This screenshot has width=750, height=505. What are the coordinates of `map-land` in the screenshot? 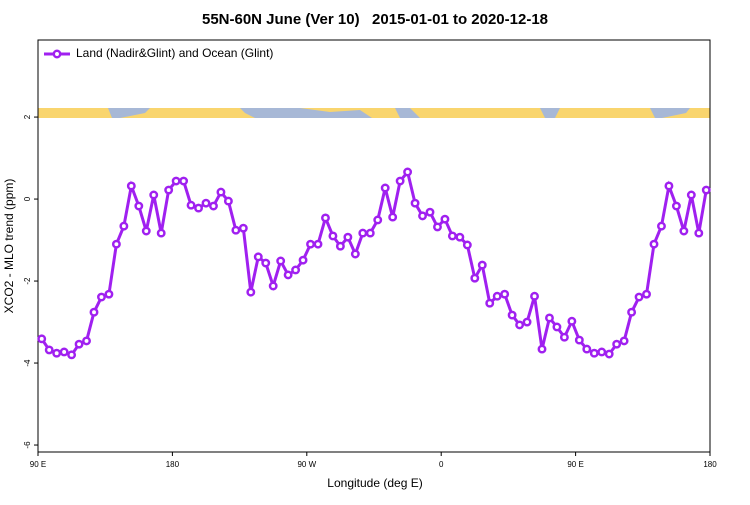 It's located at (374, 113).